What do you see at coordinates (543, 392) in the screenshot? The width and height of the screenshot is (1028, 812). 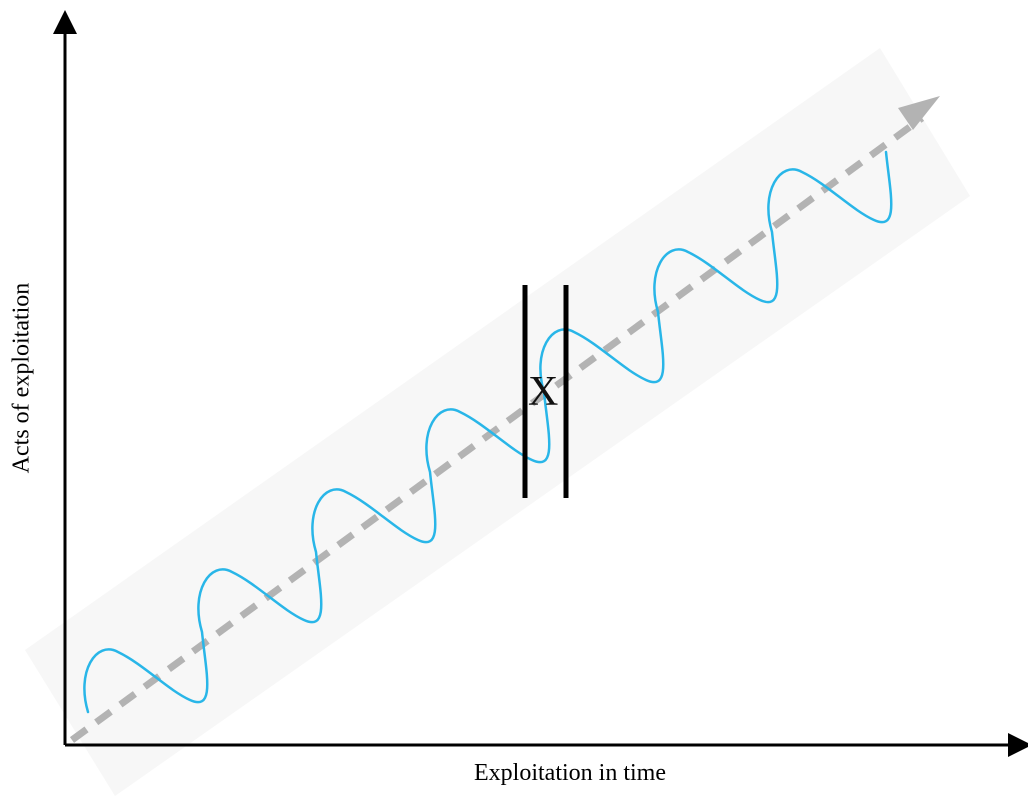 I see `barrier-marker-label: X` at bounding box center [543, 392].